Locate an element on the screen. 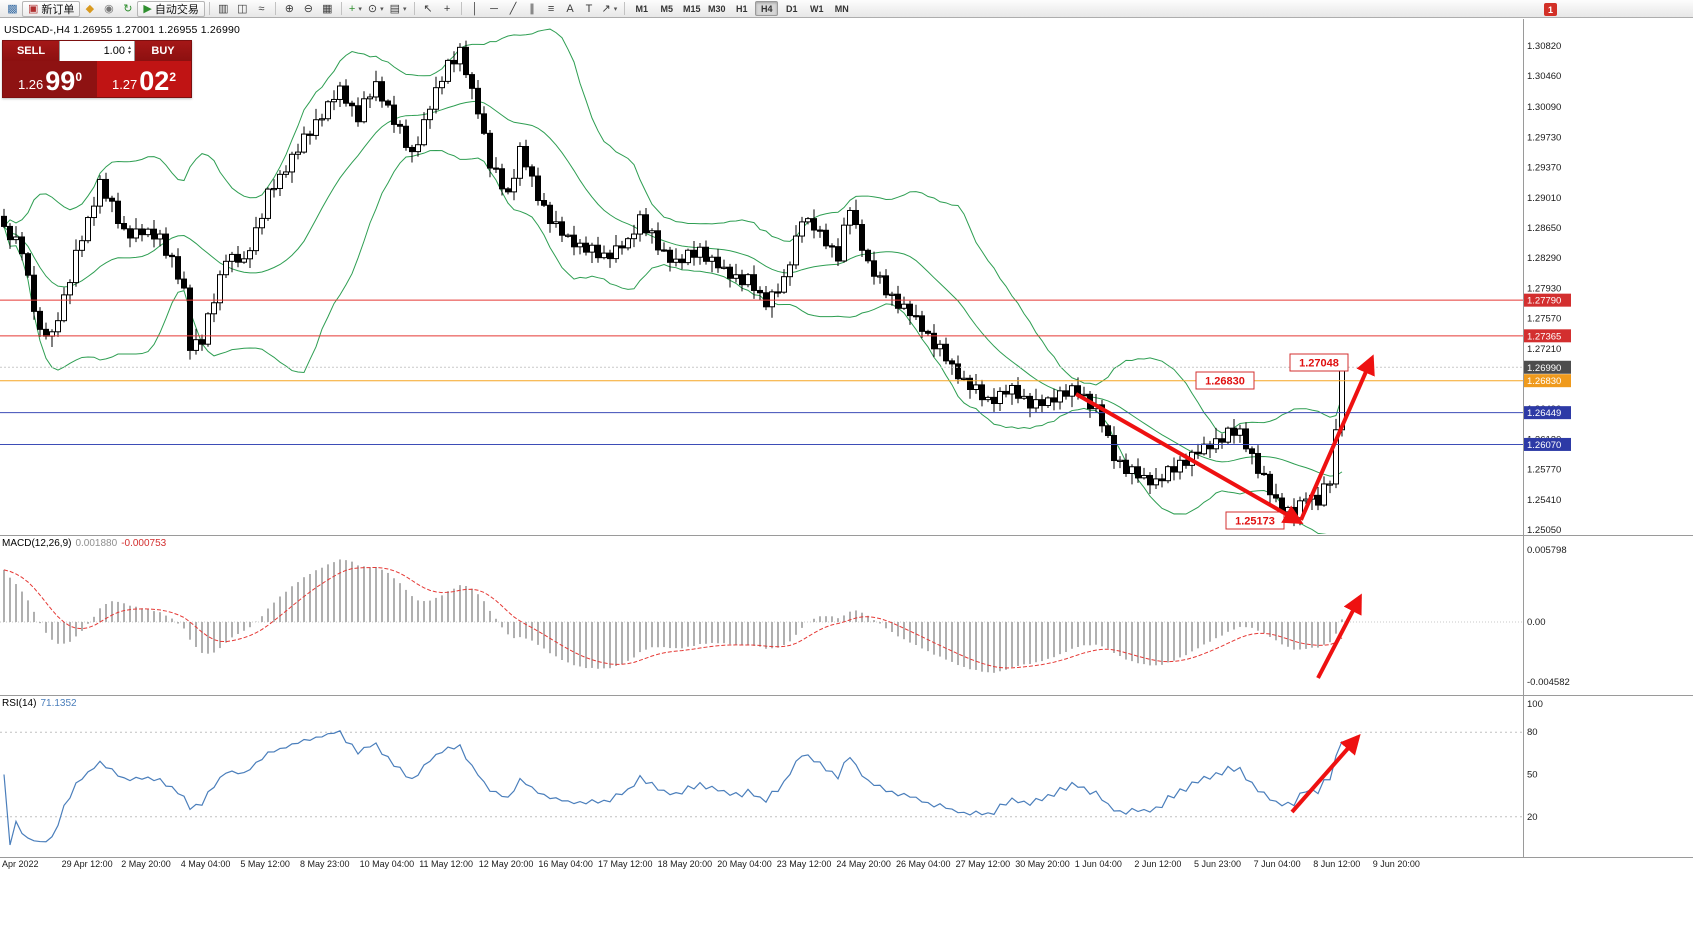 This screenshot has width=1693, height=939. text-label-button: T is located at coordinates (589, 9).